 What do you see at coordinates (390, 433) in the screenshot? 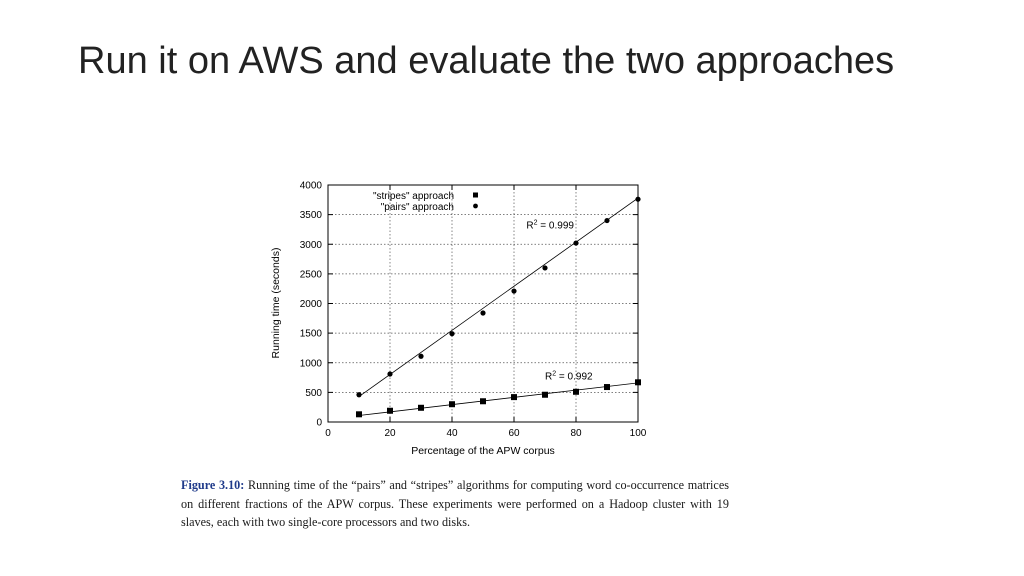
I see `x-tick-label: 20` at bounding box center [390, 433].